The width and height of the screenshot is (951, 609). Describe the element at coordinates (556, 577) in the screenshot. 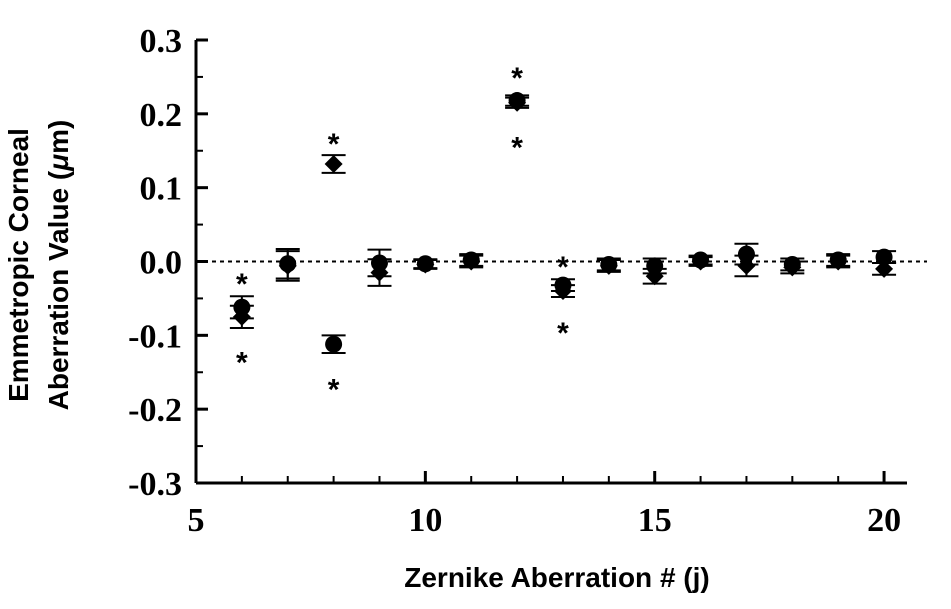

I see `x-axis-title: Zernike Aberration # (j)` at that location.